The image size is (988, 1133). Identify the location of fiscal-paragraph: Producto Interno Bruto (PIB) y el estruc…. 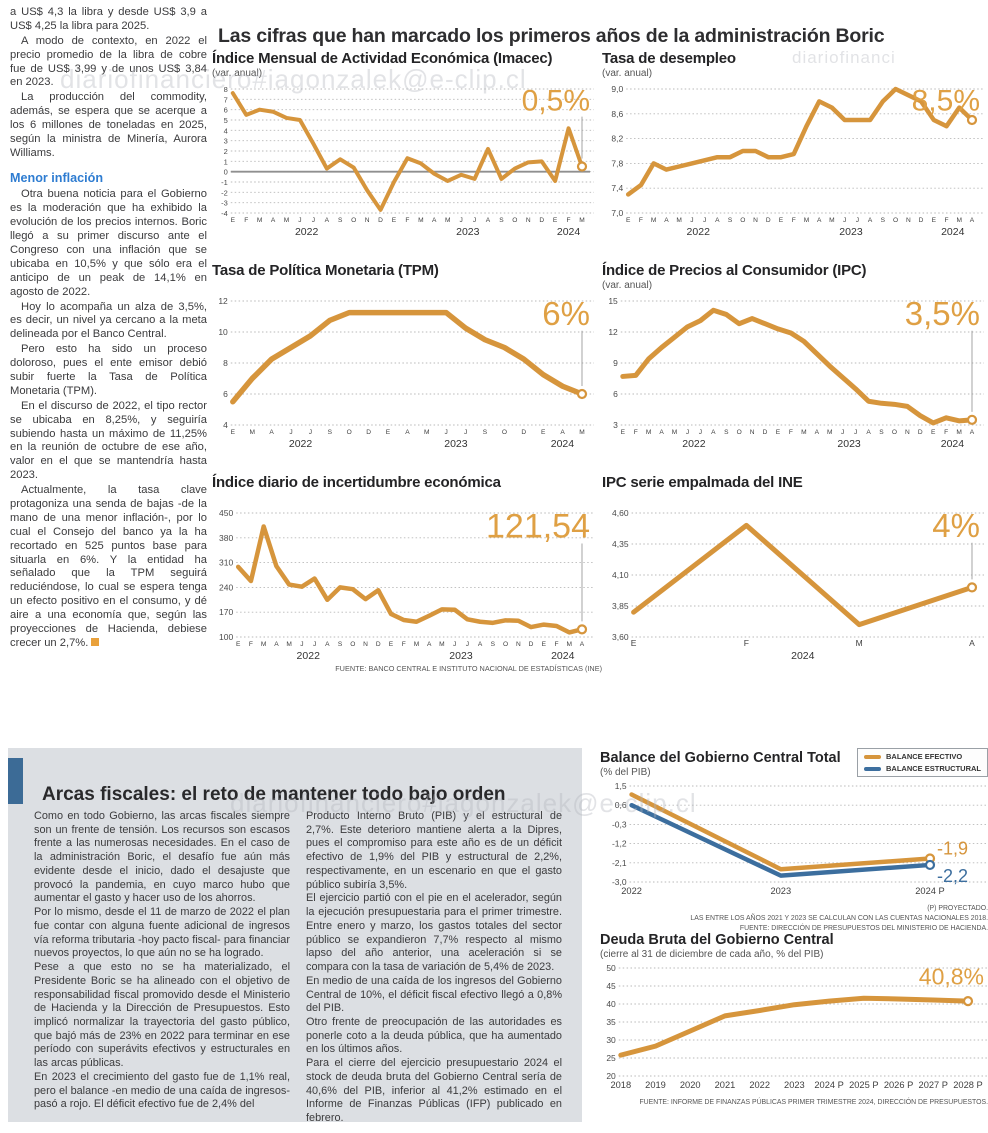
(434, 850).